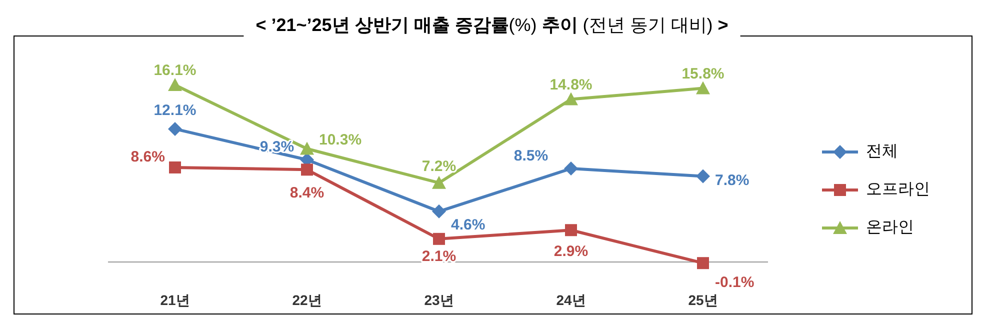  I want to click on x-tick-label: 25년, so click(703, 300).